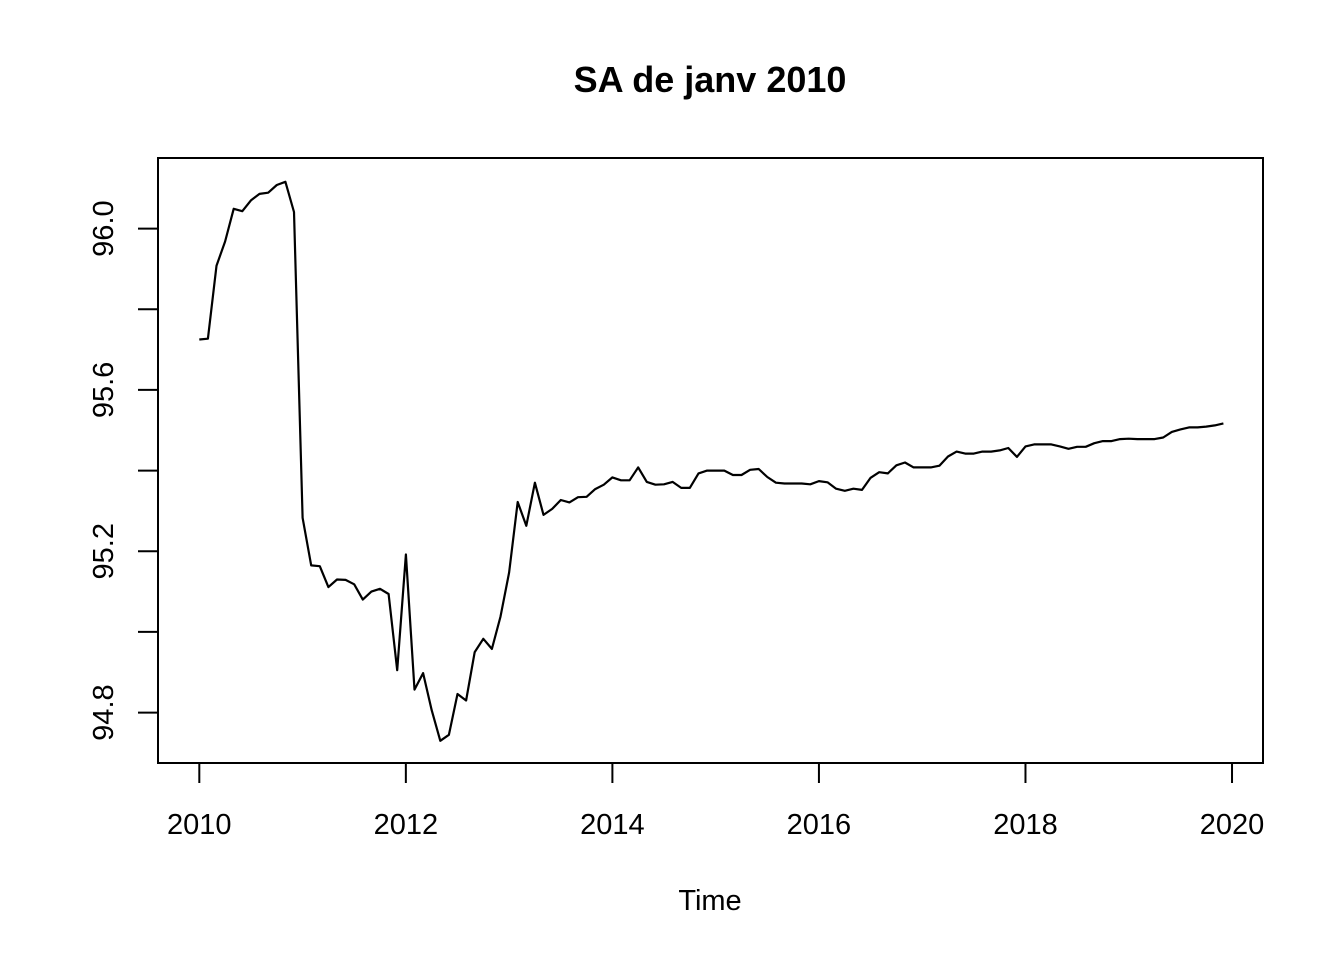  I want to click on x-tick-label: 2012, so click(406, 825).